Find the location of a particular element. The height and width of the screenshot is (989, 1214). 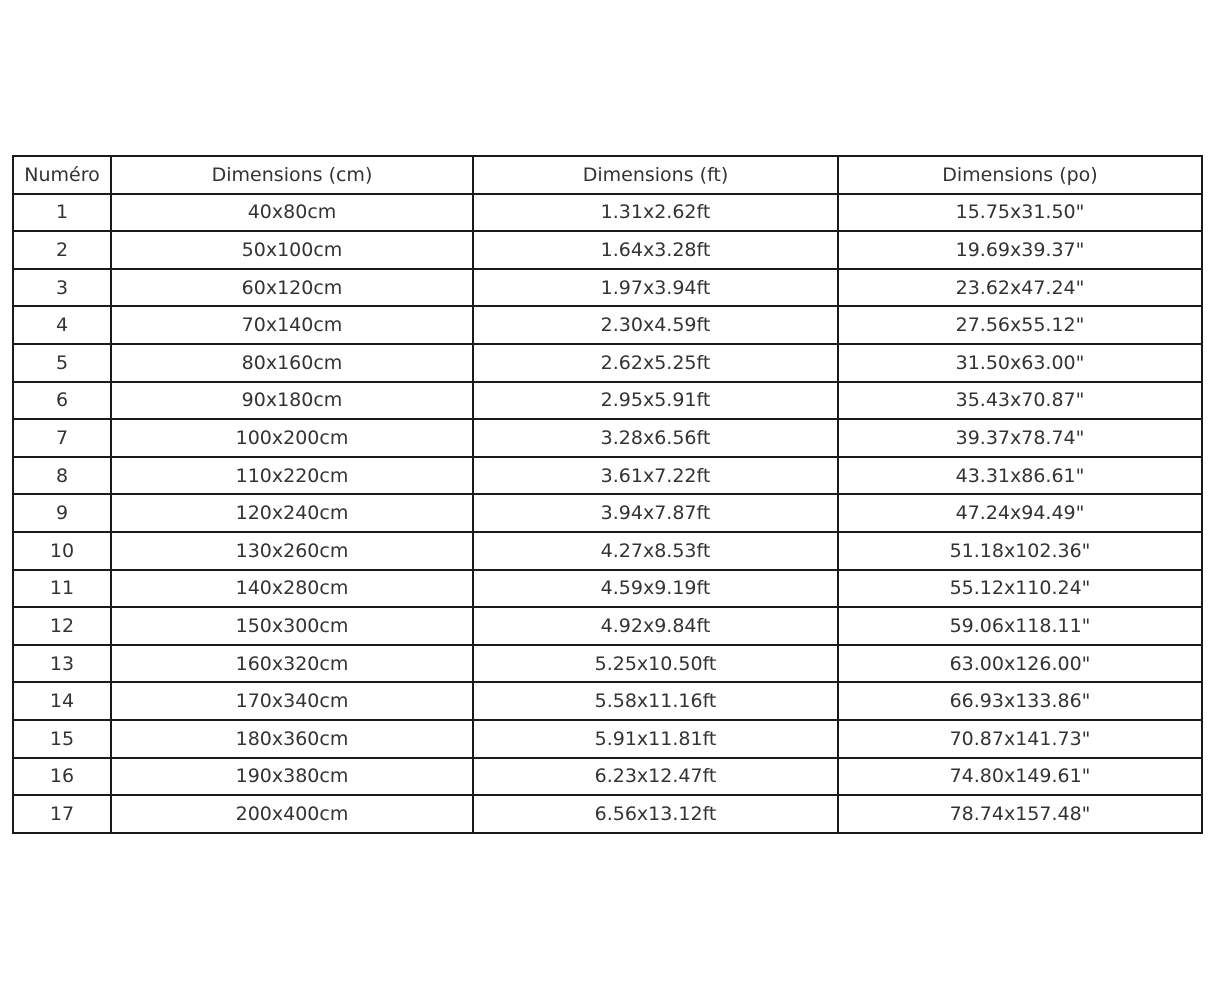

column-header-3: Dimensions (po) is located at coordinates (1020, 175).